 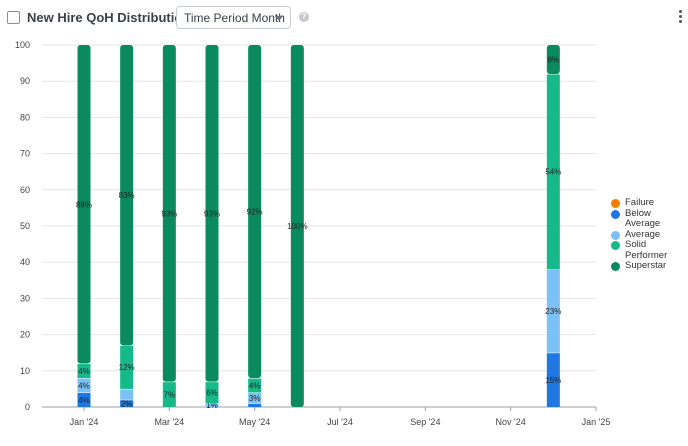 I want to click on y-tick-label: 90, so click(x=25, y=81).